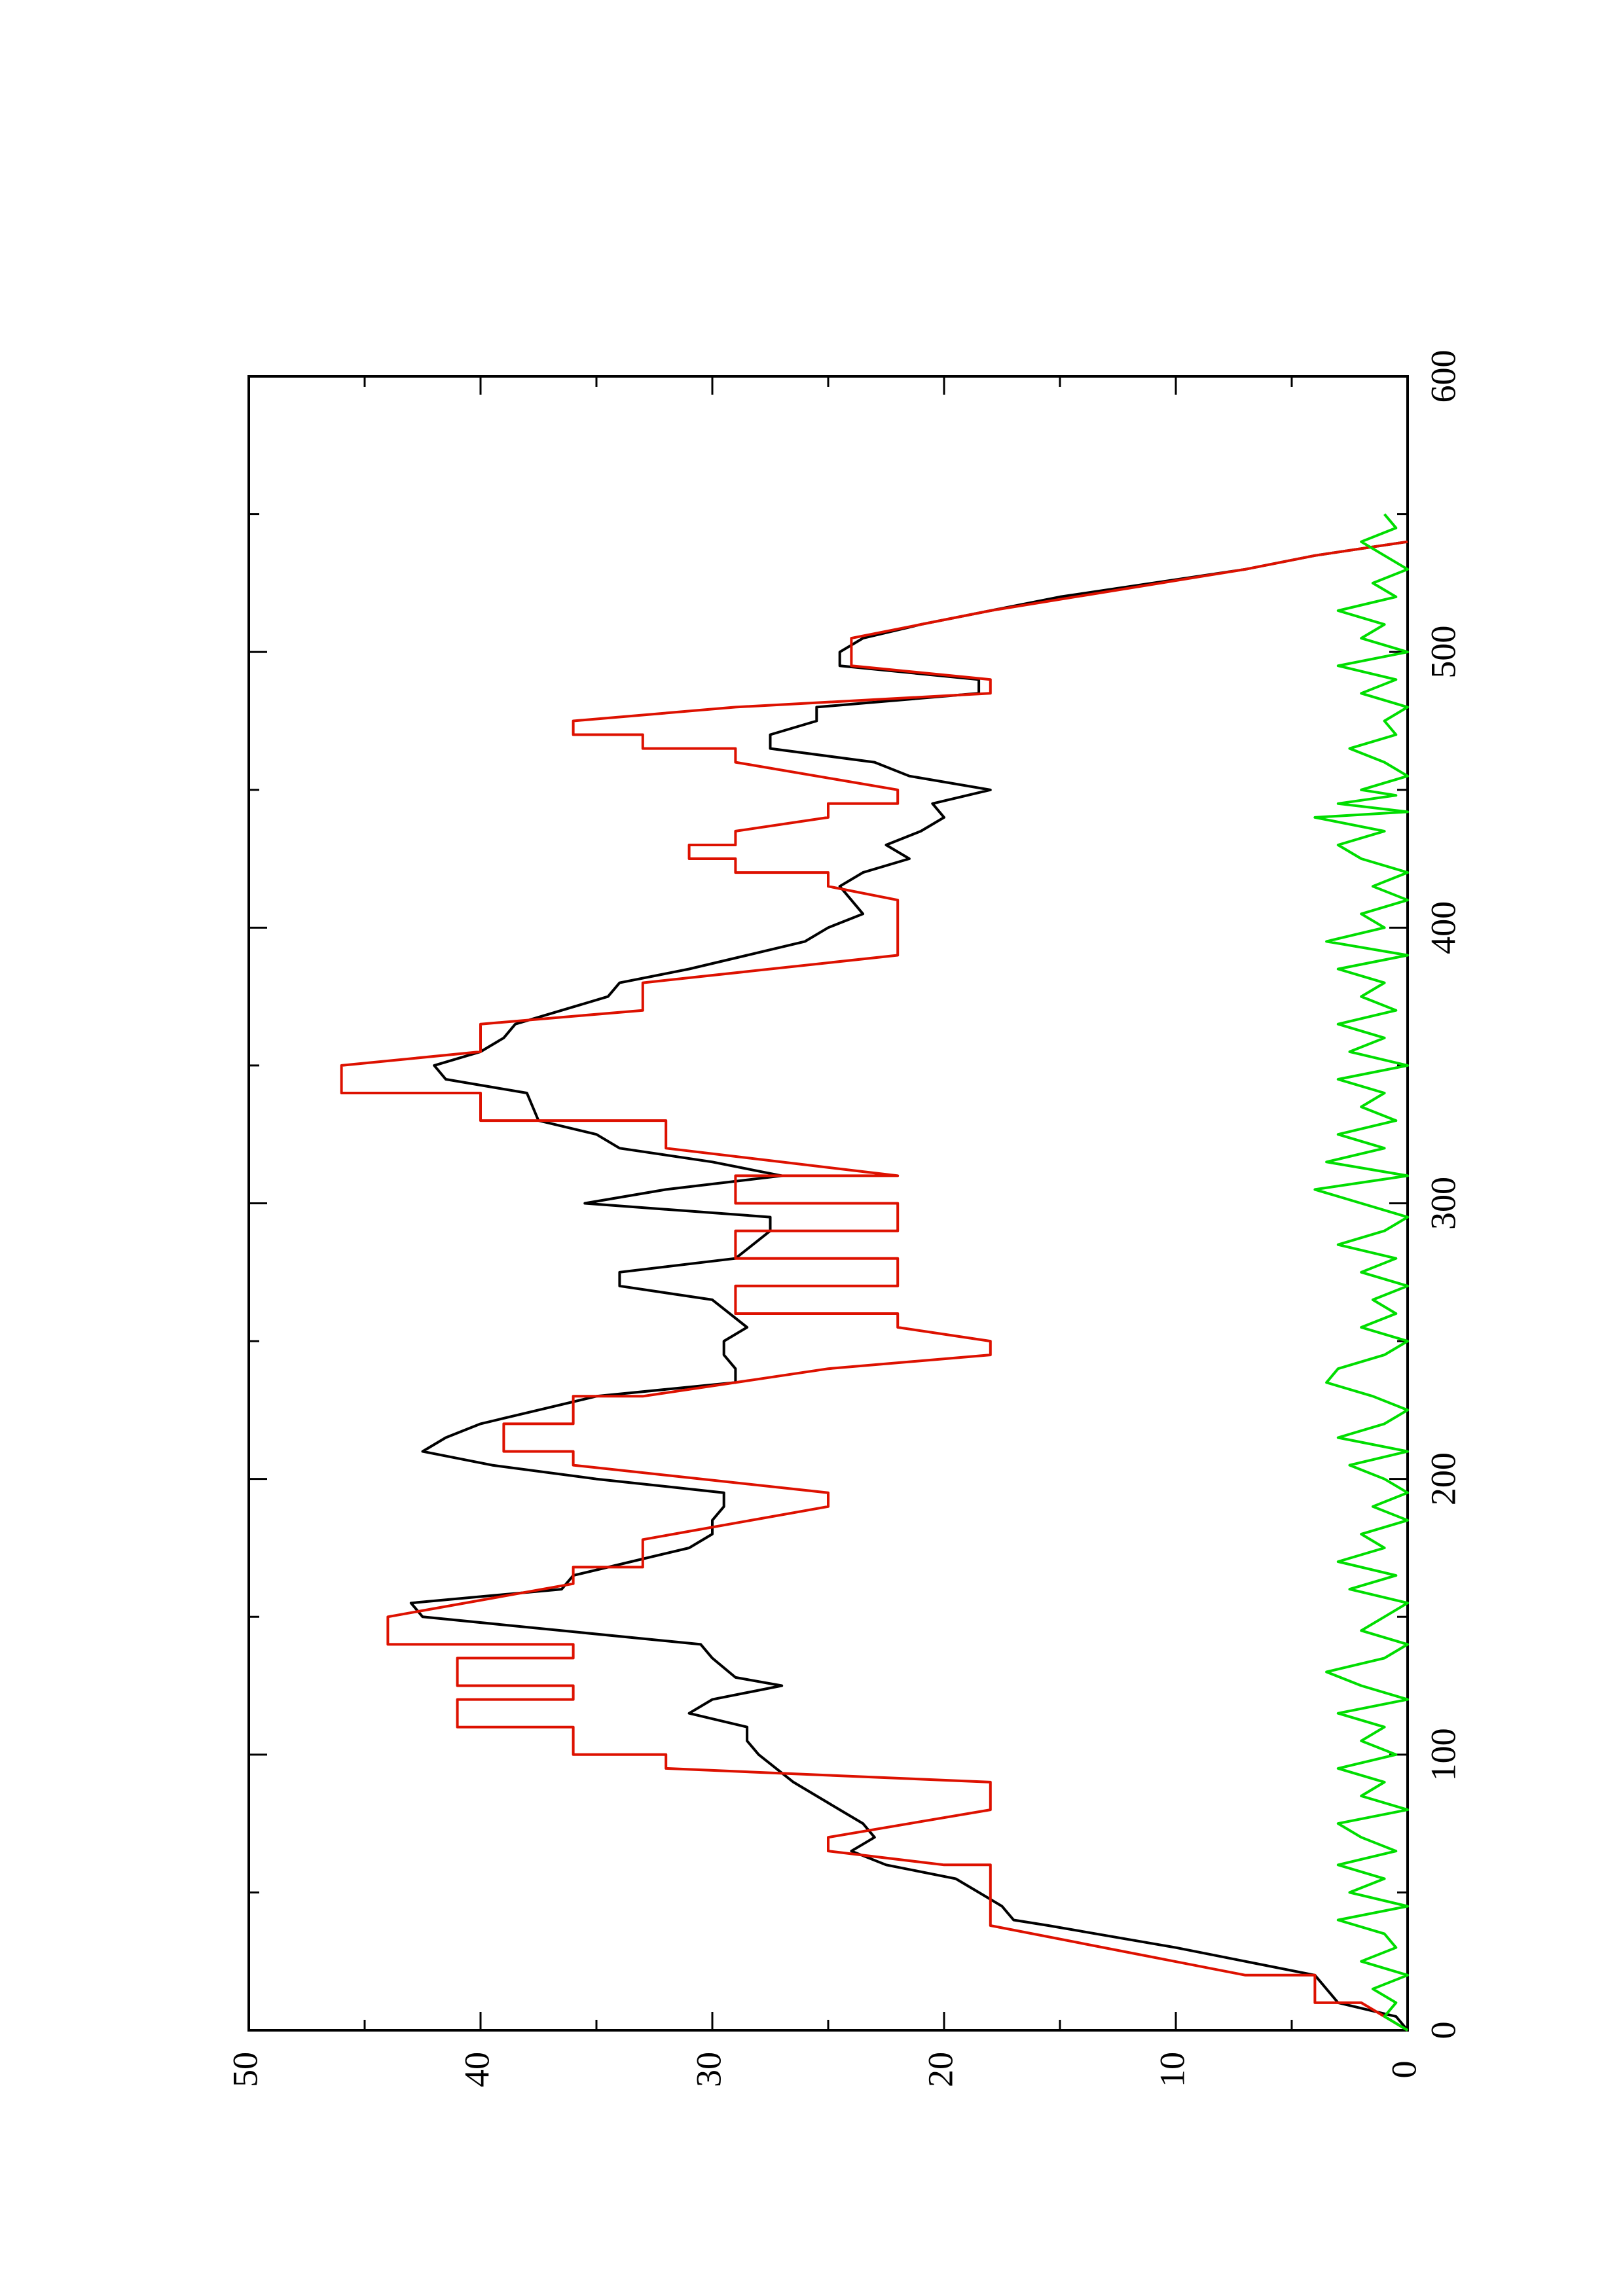 Image resolution: width=1623 pixels, height=2296 pixels. What do you see at coordinates (1443, 1203) in the screenshot?
I see `x-tick-label: 300` at bounding box center [1443, 1203].